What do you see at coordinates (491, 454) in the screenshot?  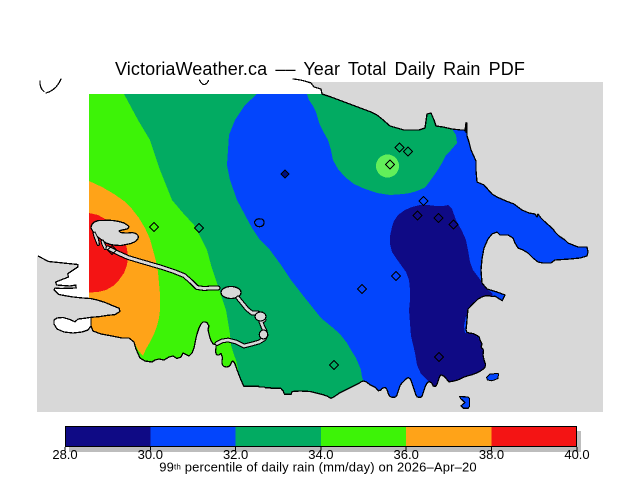 I see `svg-text: 38.0` at bounding box center [491, 454].